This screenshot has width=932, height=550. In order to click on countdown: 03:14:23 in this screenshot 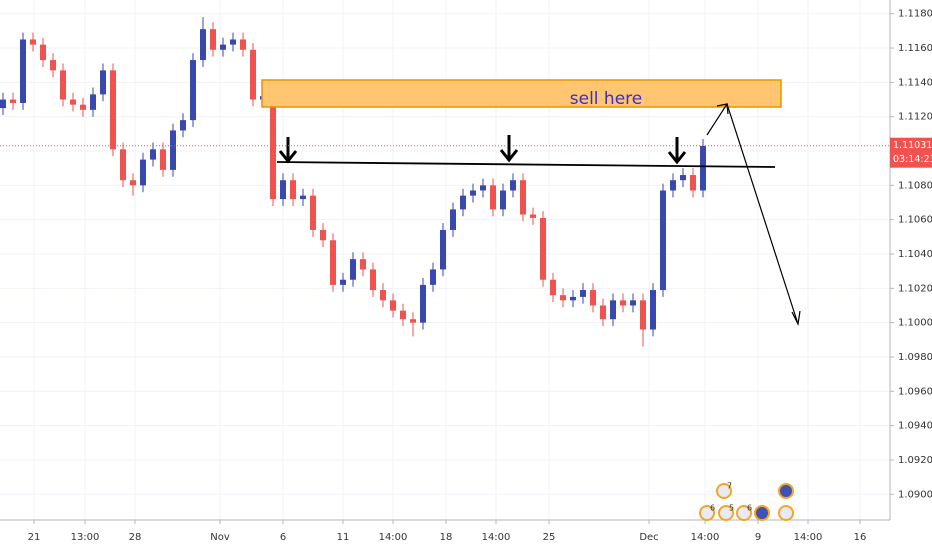, I will do `click(912, 159)`.